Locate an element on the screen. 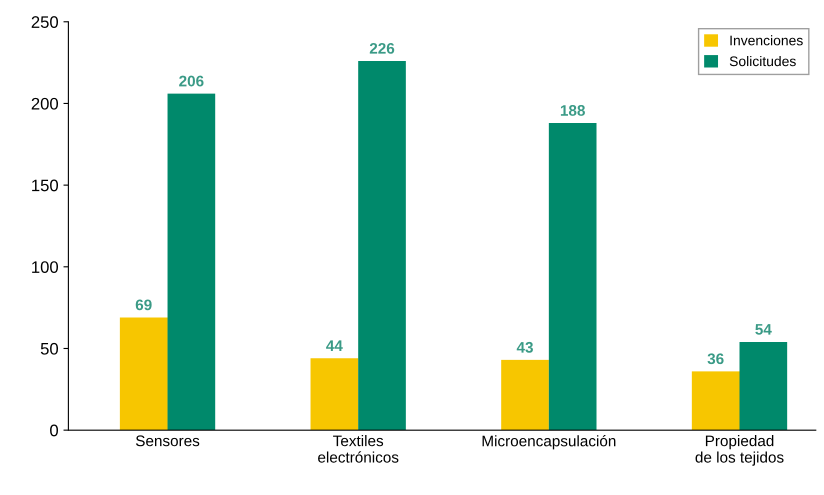  data-label: 43 is located at coordinates (524, 347).